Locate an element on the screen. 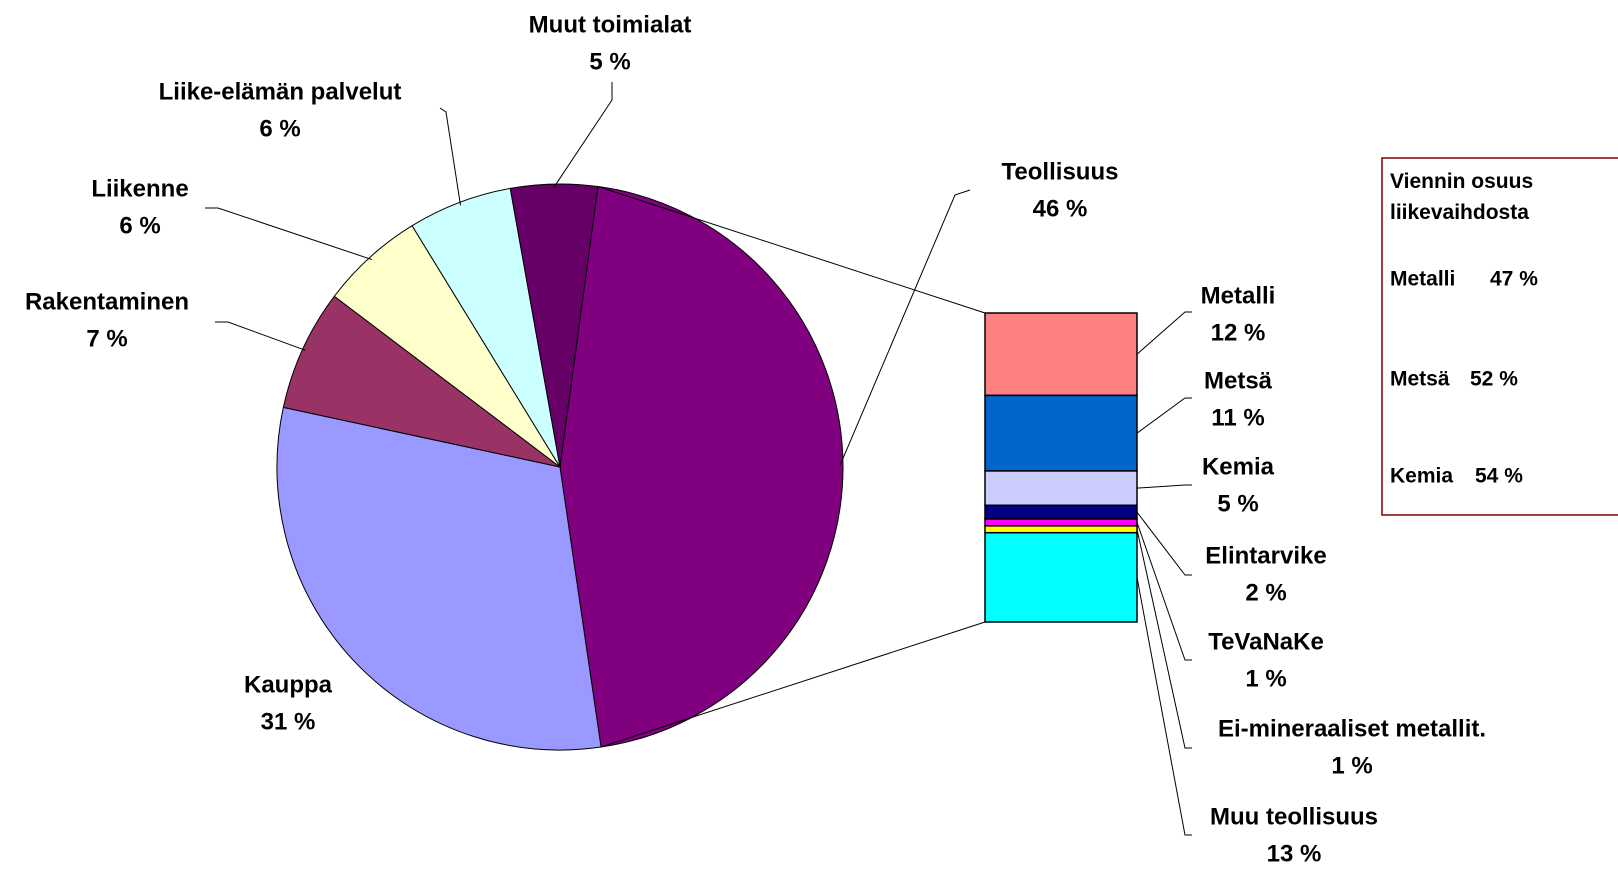  segment-label: Metalli is located at coordinates (1238, 295).